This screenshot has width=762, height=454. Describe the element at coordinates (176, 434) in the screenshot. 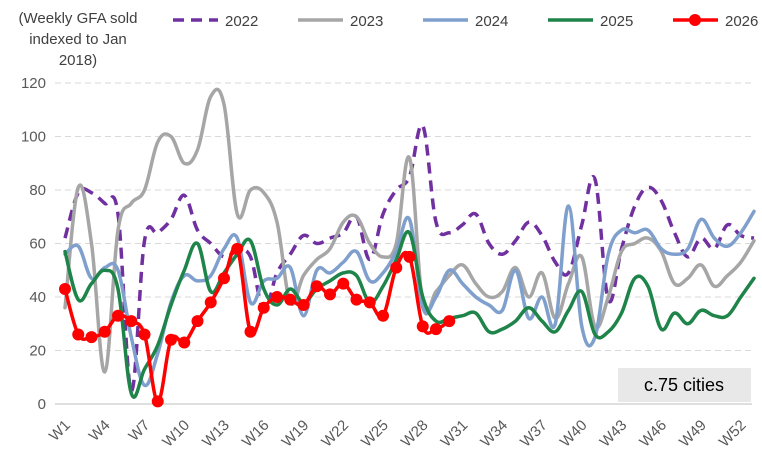

I see `x-tick-label: W10` at that location.